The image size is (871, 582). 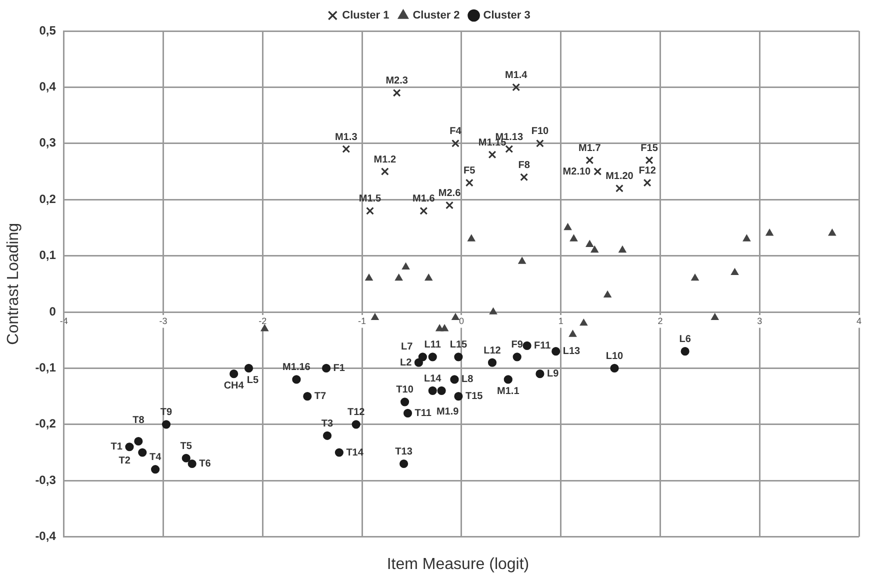 I want to click on annotation: M1.2, so click(x=385, y=160).